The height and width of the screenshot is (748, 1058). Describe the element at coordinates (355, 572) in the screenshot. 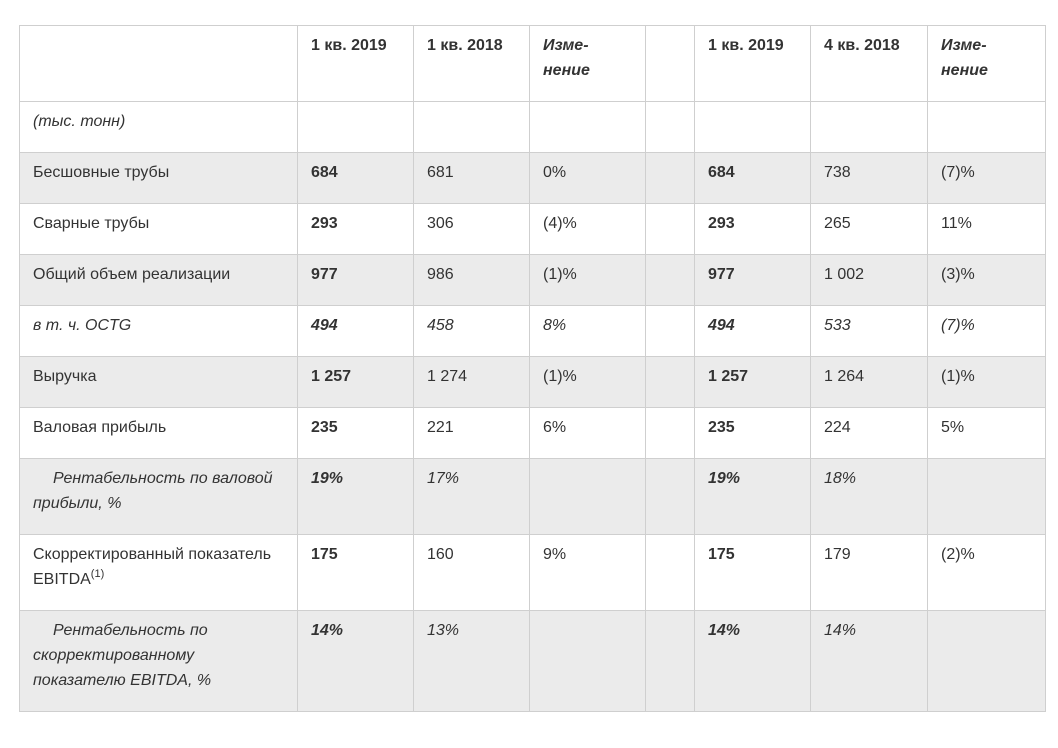

I see `cell-value: 175` at that location.